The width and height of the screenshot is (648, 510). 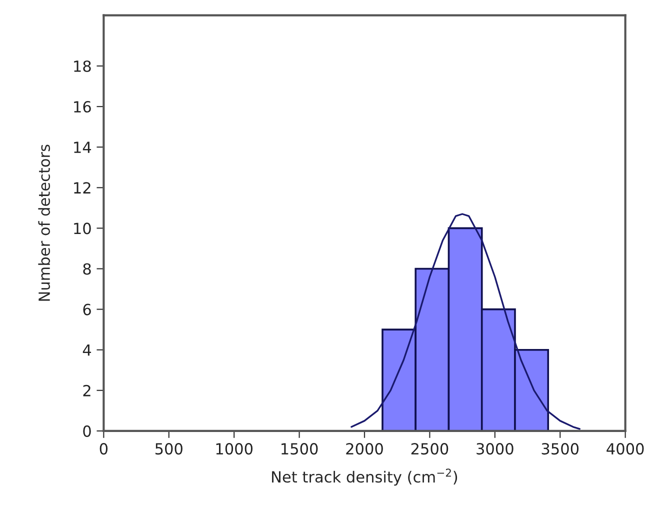 I want to click on x-axis-title: Net track density (cm$^{−2}$), so click(x=365, y=477).